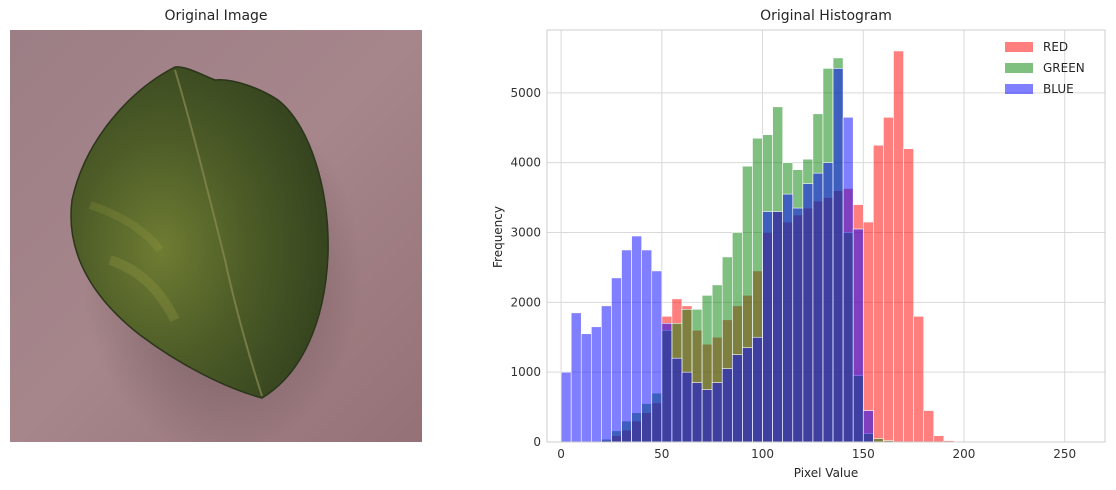 This screenshot has height=490, width=1116. What do you see at coordinates (525, 372) in the screenshot?
I see `y-tick-label: 1000` at bounding box center [525, 372].